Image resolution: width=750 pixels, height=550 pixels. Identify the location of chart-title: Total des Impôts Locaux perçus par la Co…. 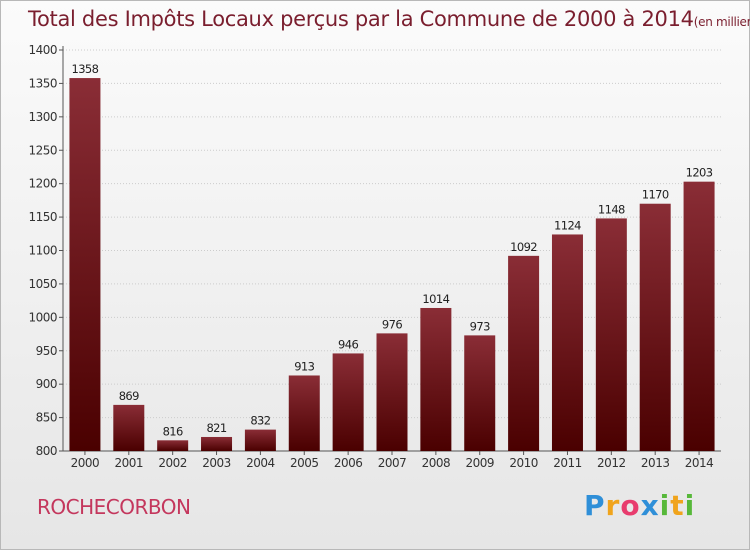
(389, 19).